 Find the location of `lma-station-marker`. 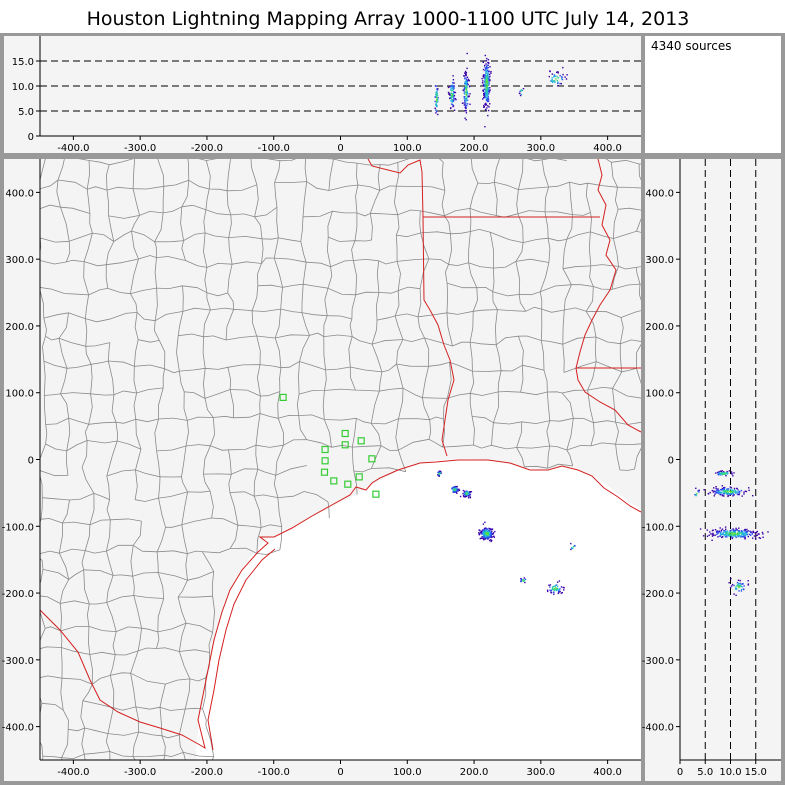

lma-station-marker is located at coordinates (361, 441).